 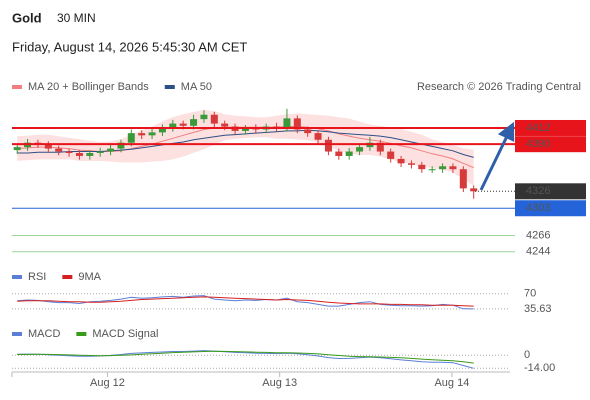 I want to click on bollinger-upper, so click(x=245, y=130).